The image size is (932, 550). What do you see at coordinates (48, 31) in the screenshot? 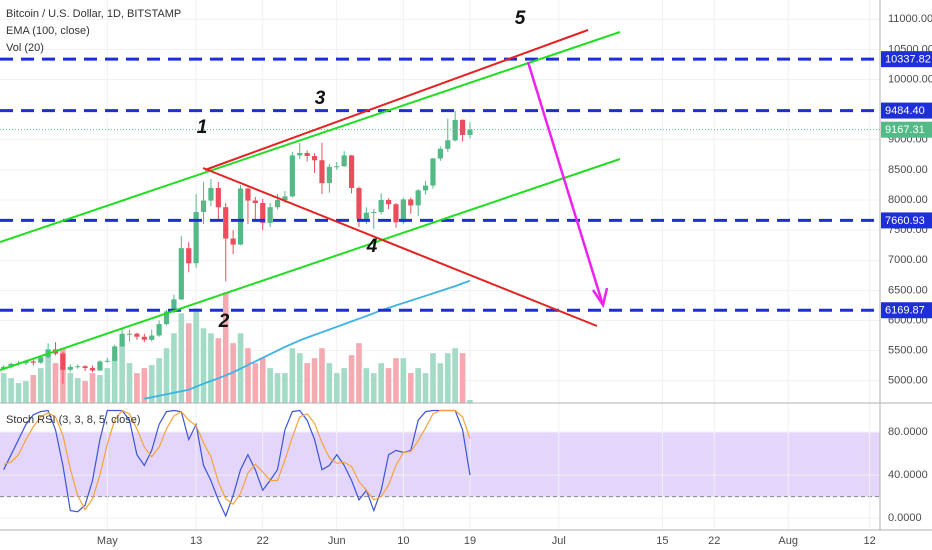
I see `indicator-label: EMA (100, close)` at bounding box center [48, 31].